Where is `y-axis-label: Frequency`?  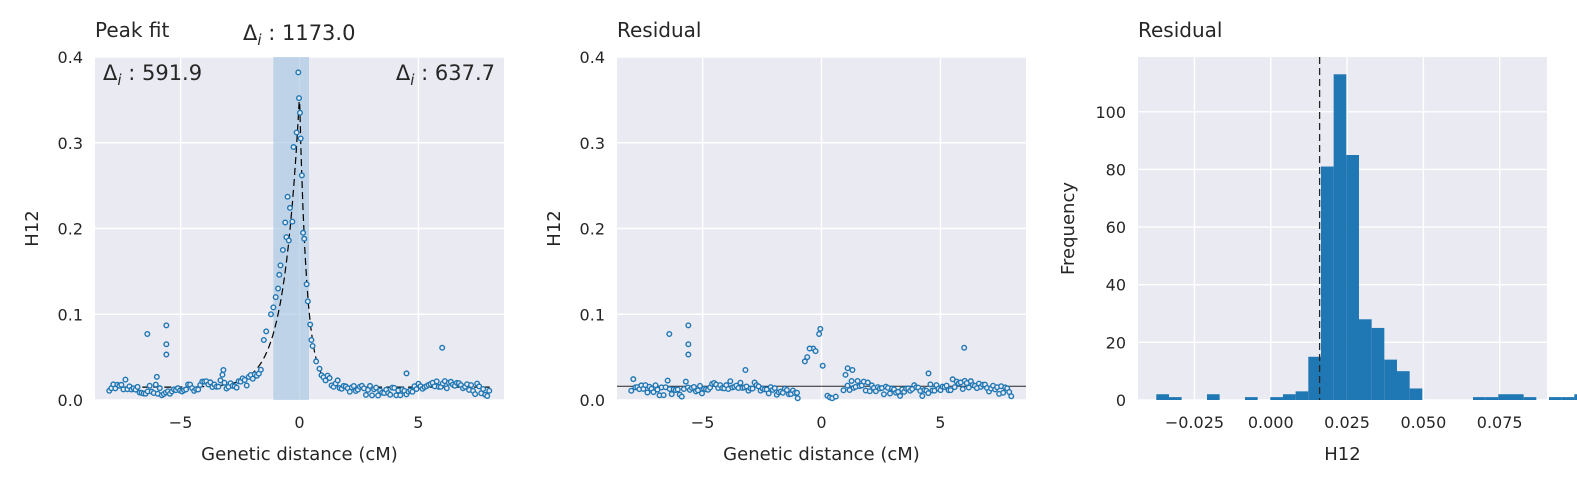 y-axis-label: Frequency is located at coordinates (1068, 228).